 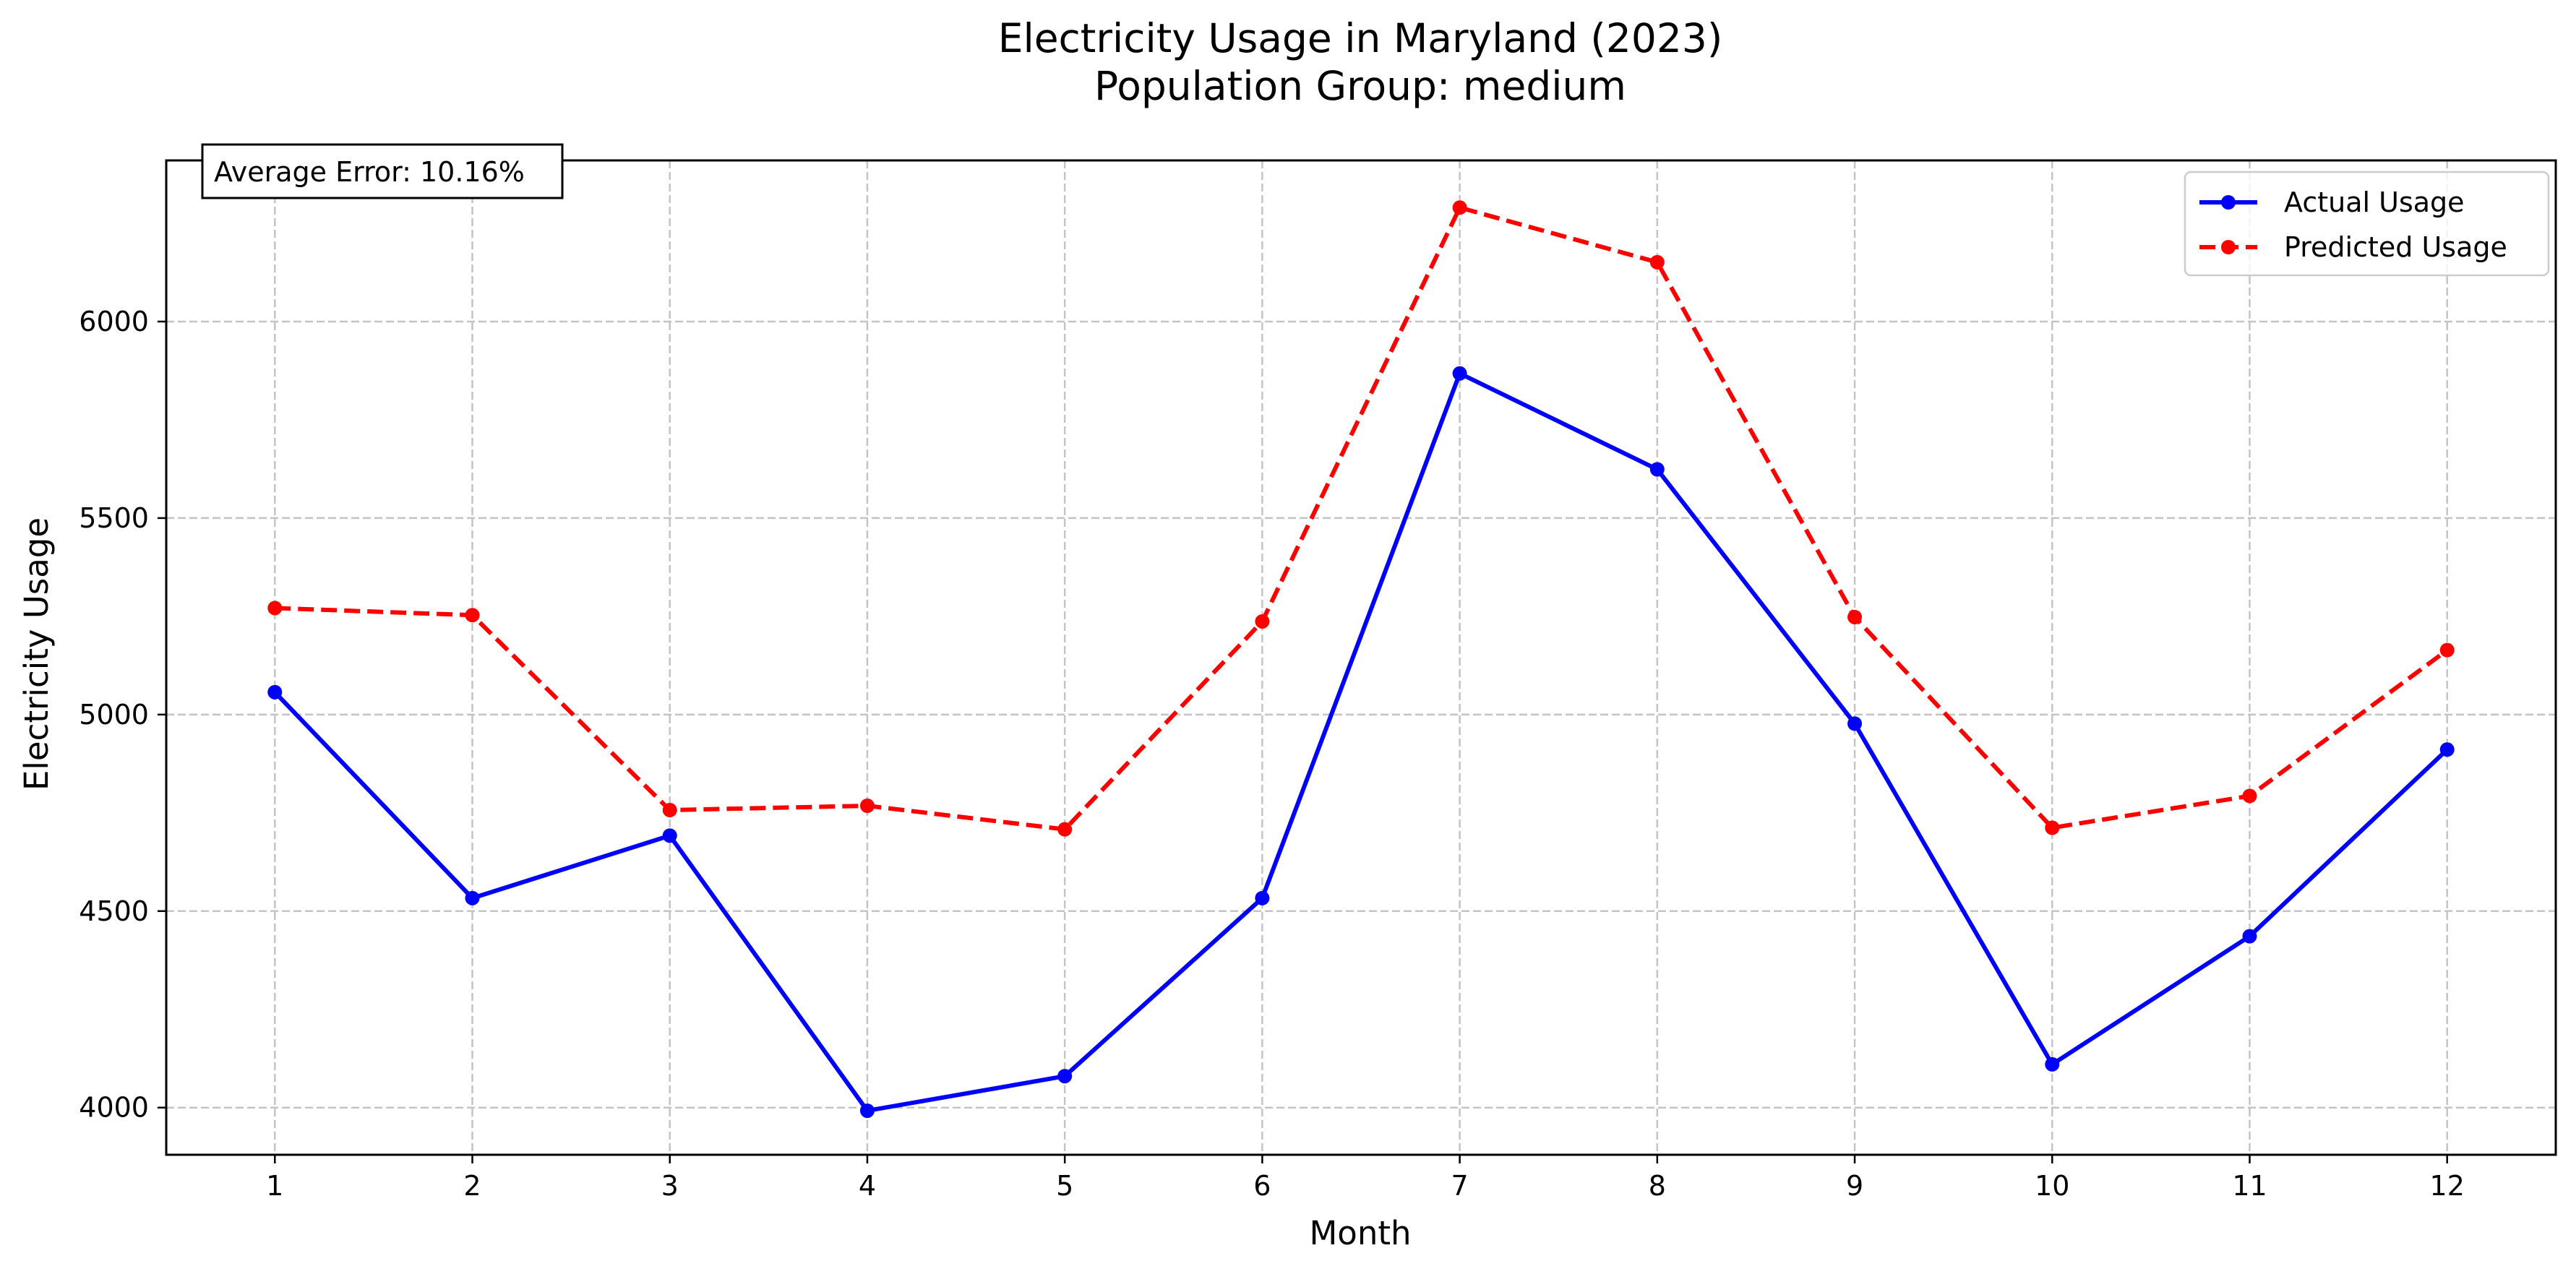 I want to click on annotation-frame, so click(x=382, y=171).